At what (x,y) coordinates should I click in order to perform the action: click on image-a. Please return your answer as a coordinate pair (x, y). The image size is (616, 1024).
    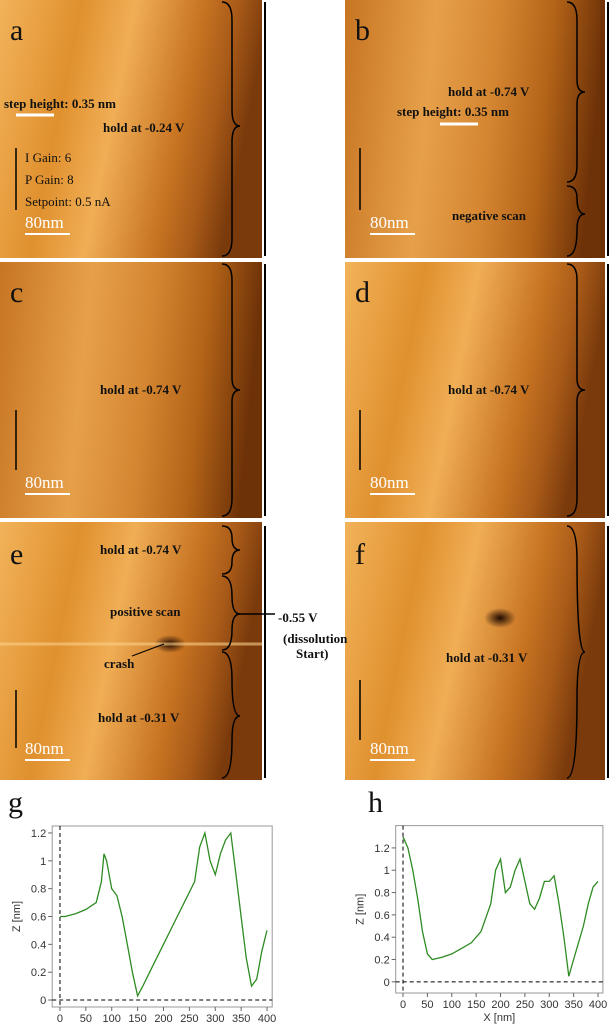
    Looking at the image, I should click on (131, 129).